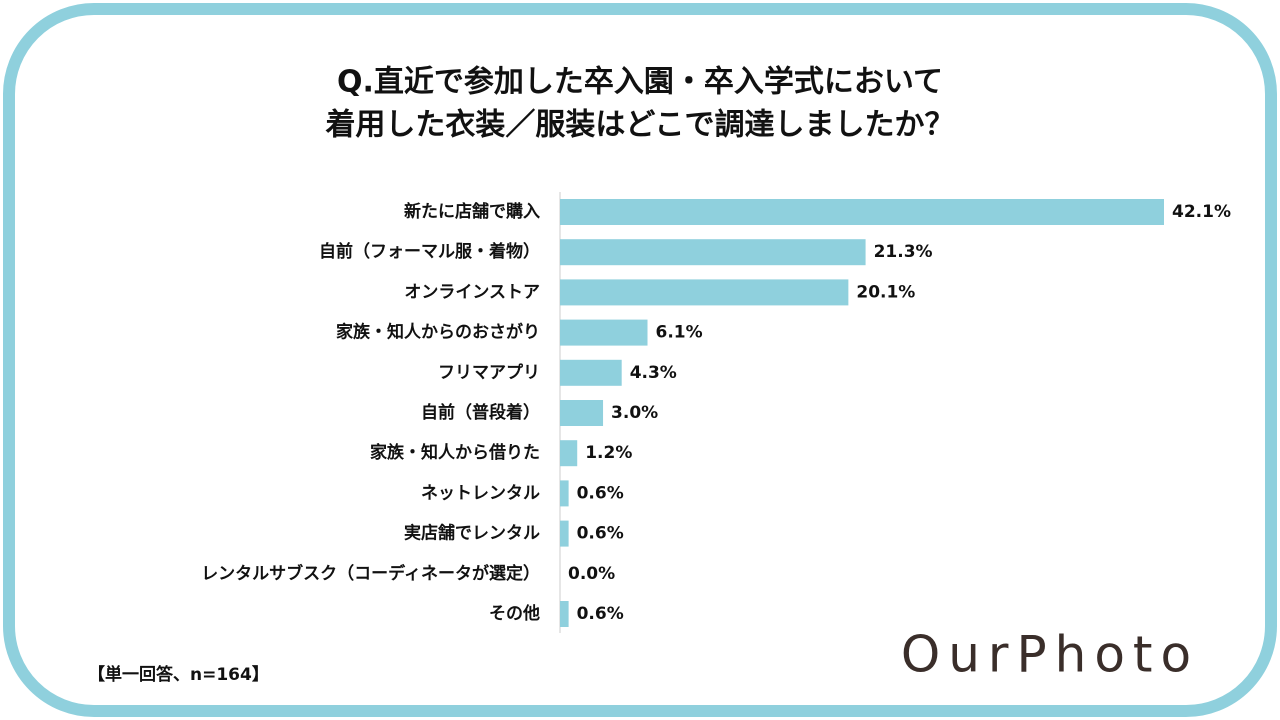 This screenshot has height=720, width=1280. Describe the element at coordinates (178, 674) in the screenshot. I see `note: 【単一回答、n=164】` at that location.